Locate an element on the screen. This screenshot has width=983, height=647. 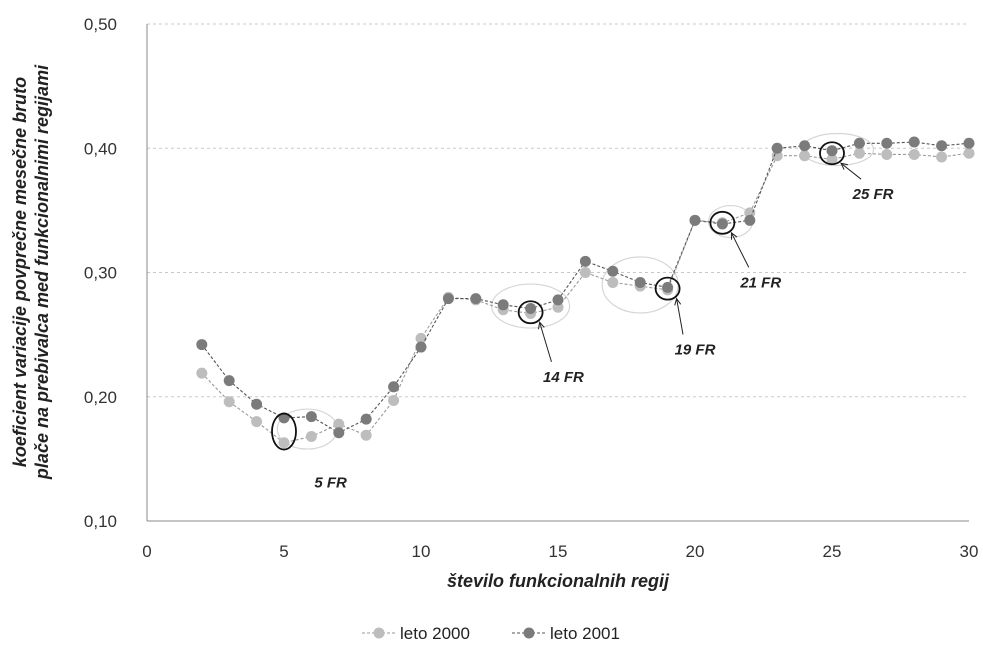
y-tick-label: 0,10 is located at coordinates (100, 521).